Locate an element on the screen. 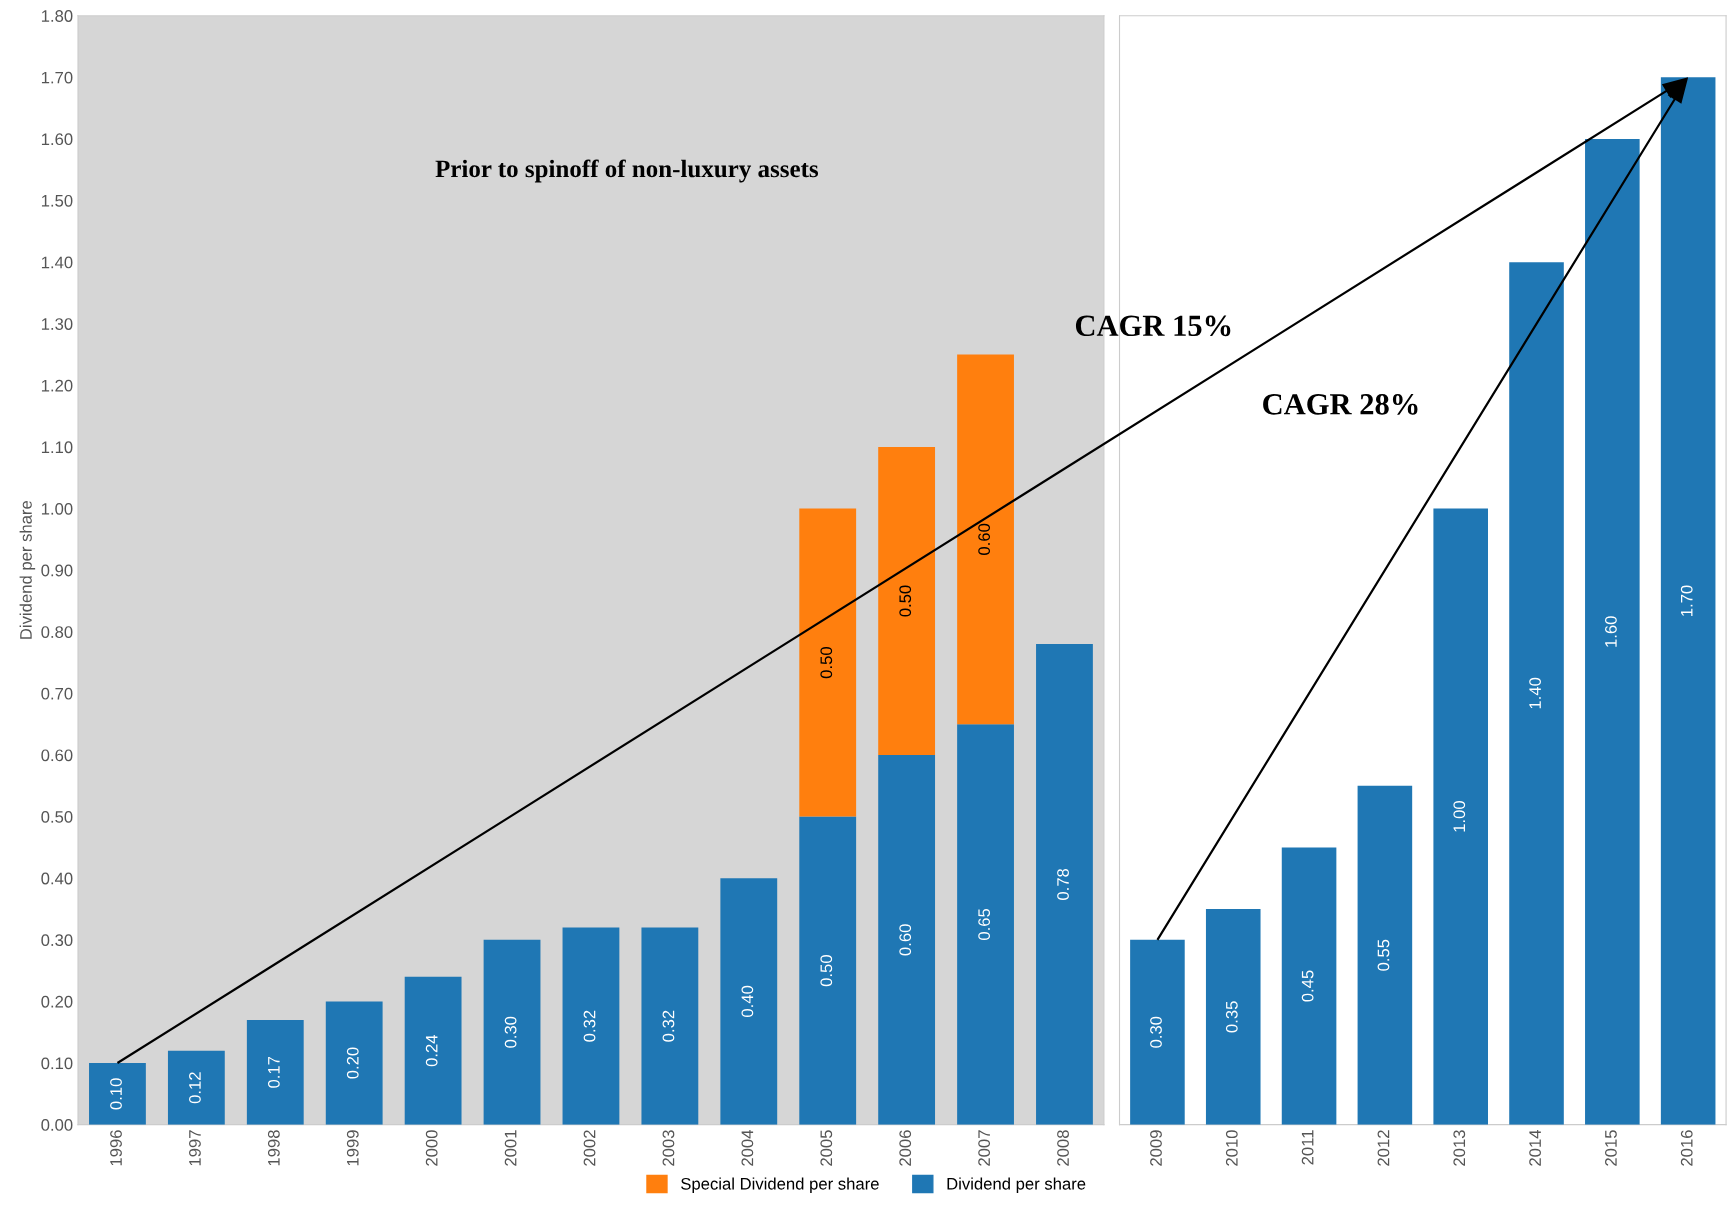 The image size is (1733, 1208). data-label: 0.45 is located at coordinates (1307, 986).